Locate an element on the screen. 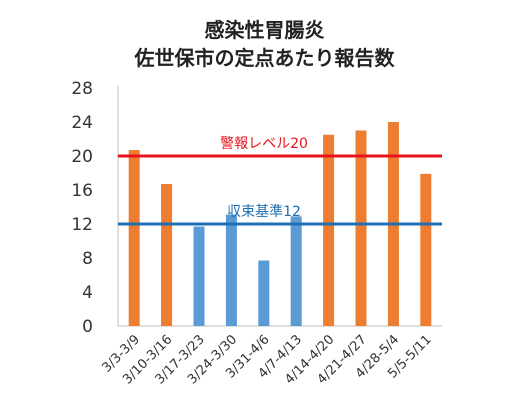  reference-line-label: 警報レベル20 is located at coordinates (264, 144).